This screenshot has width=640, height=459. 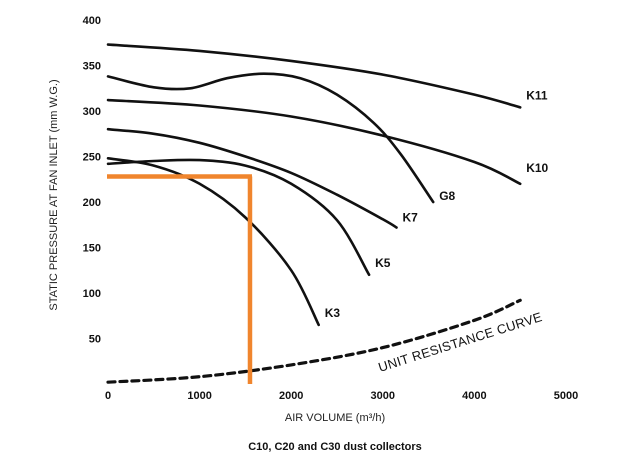 I want to click on series-line-k10, so click(x=314, y=142).